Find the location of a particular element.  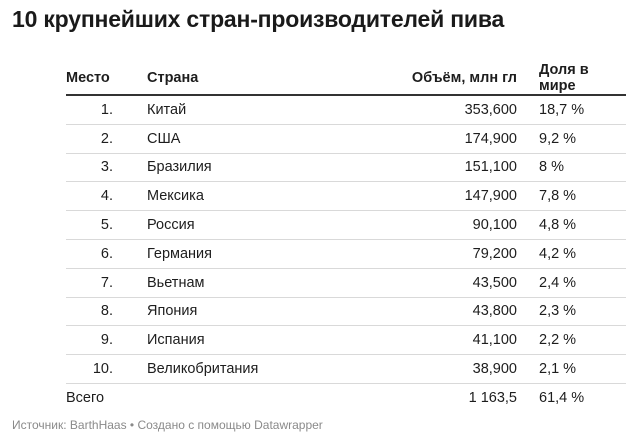

volume-cell: 147,900 is located at coordinates (432, 196).